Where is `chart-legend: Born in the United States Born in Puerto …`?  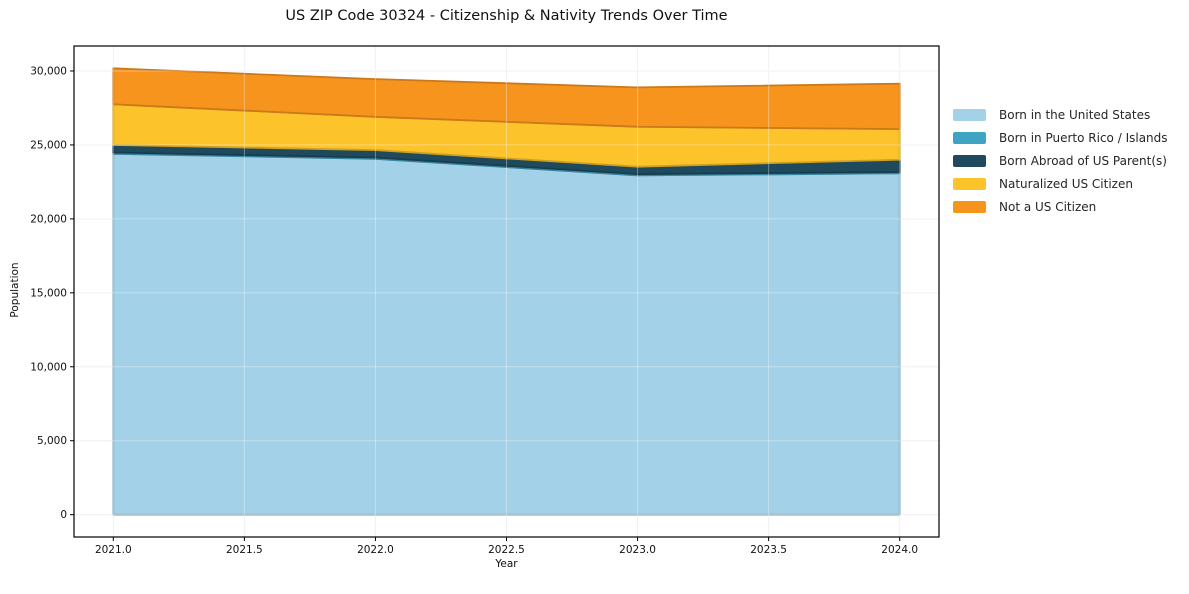 chart-legend: Born in the United States Born in Puerto … is located at coordinates (1060, 160).